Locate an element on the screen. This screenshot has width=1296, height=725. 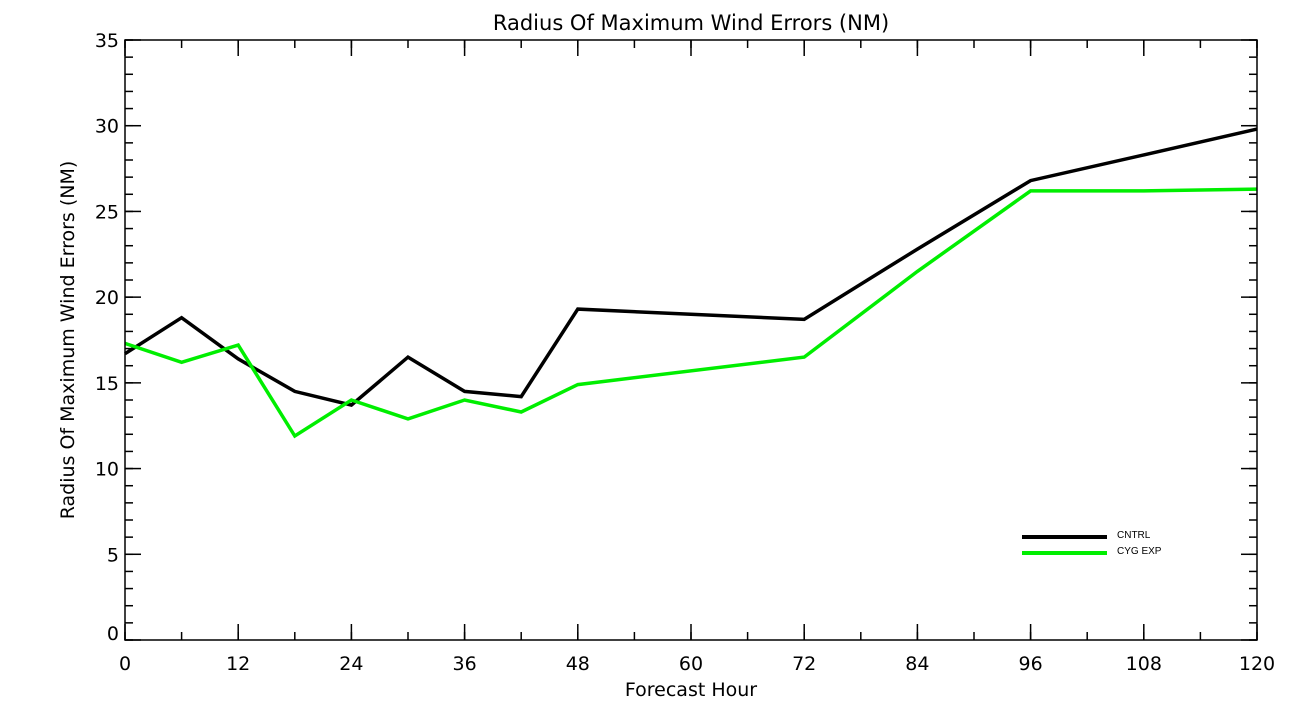
x-tick-label: 108 is located at coordinates (1144, 664).